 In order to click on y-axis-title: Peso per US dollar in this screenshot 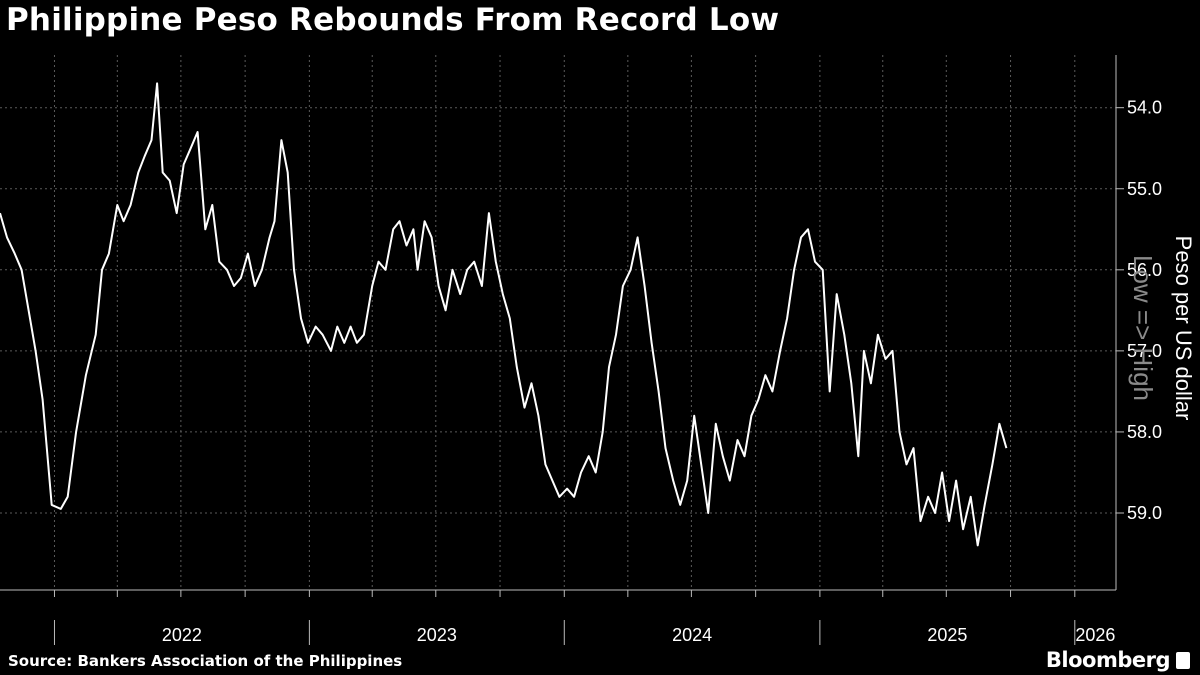, I will do `click(1183, 328)`.